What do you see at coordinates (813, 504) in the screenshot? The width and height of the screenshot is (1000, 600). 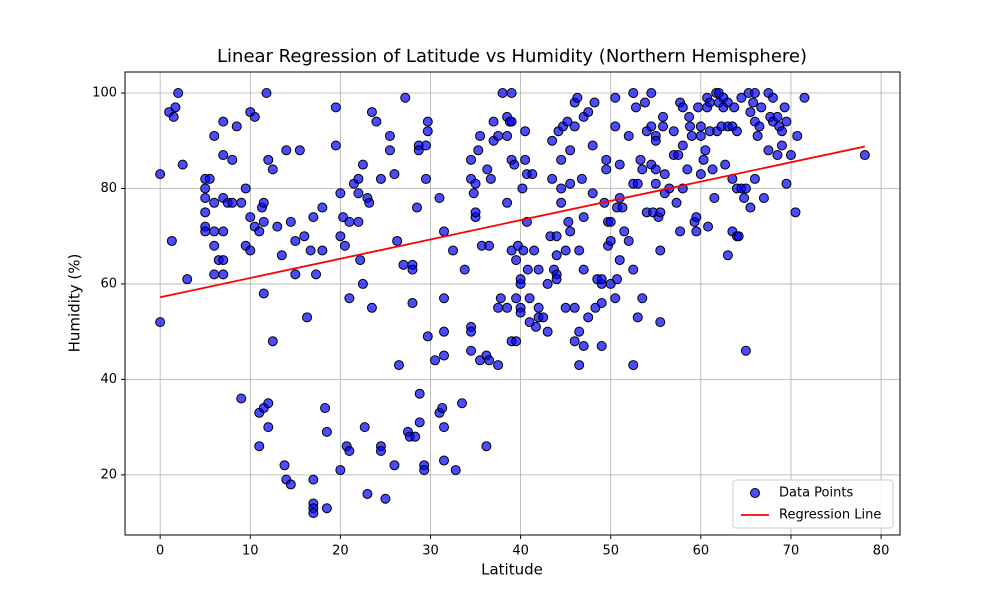 I see `legend-box` at bounding box center [813, 504].